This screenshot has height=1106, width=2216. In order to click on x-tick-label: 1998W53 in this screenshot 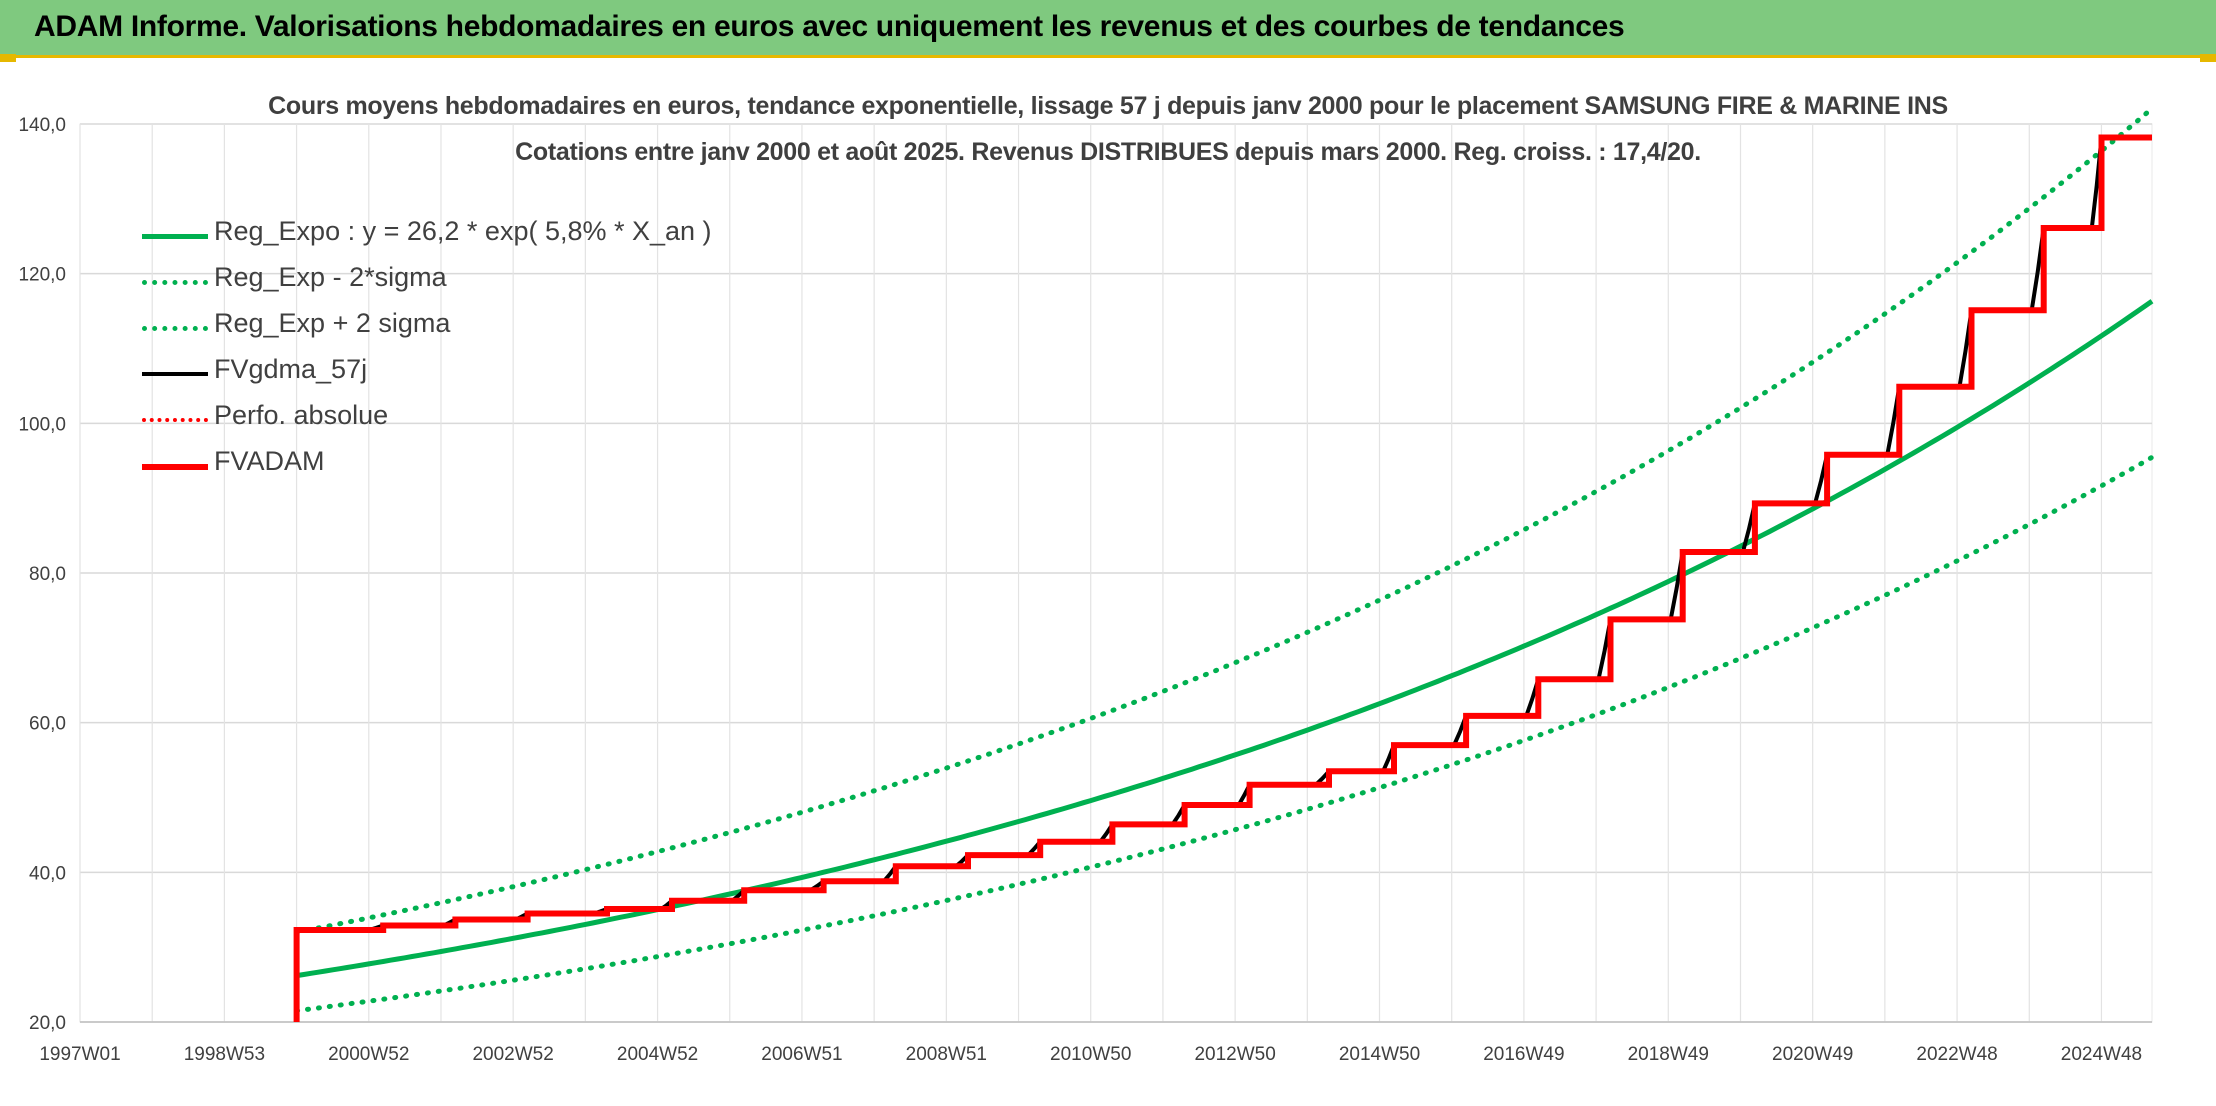, I will do `click(224, 1054)`.